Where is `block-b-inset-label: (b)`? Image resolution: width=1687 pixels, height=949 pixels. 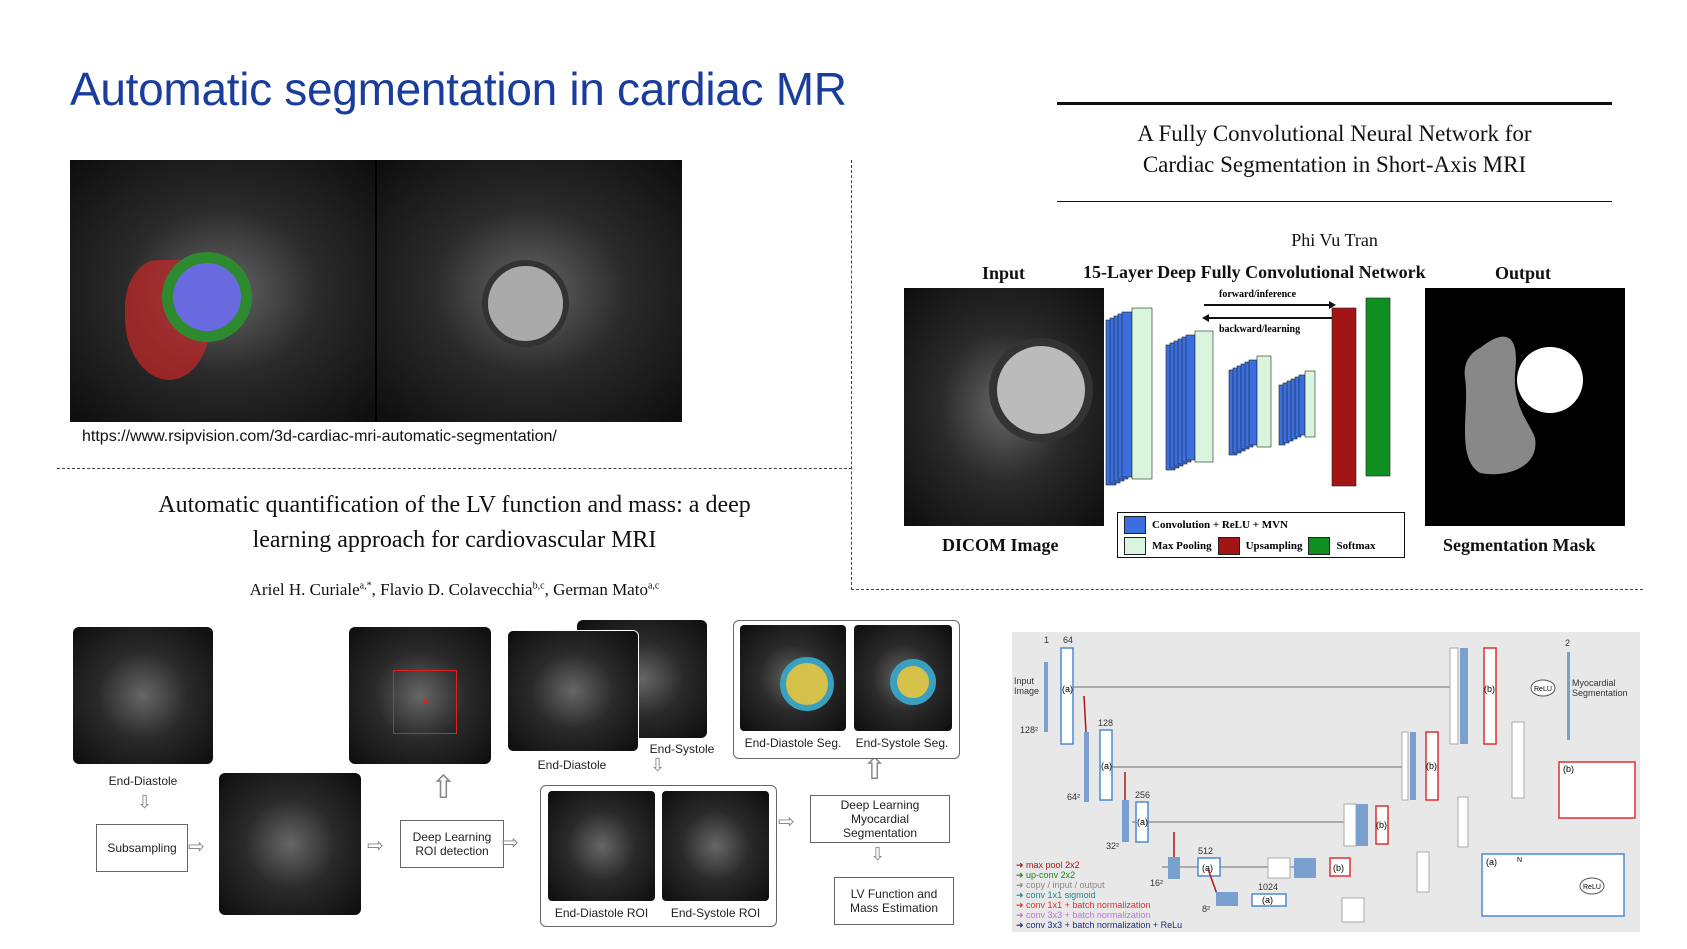 block-b-inset-label: (b) is located at coordinates (1568, 769).